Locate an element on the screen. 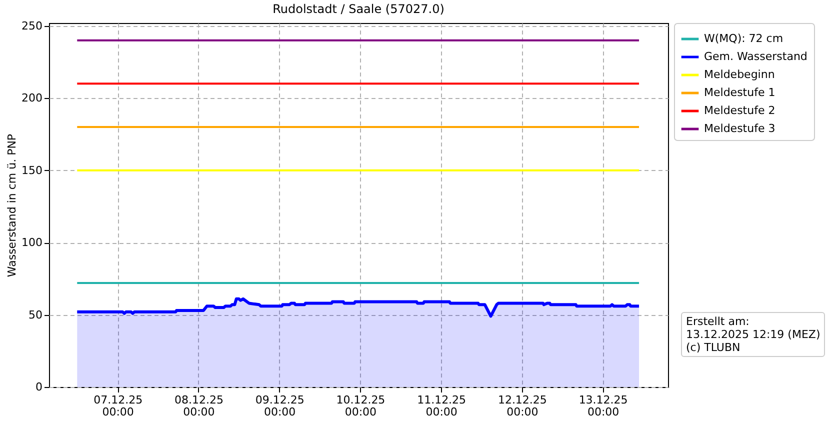 The width and height of the screenshot is (829, 426). y-tick-label: 50 is located at coordinates (35, 315).